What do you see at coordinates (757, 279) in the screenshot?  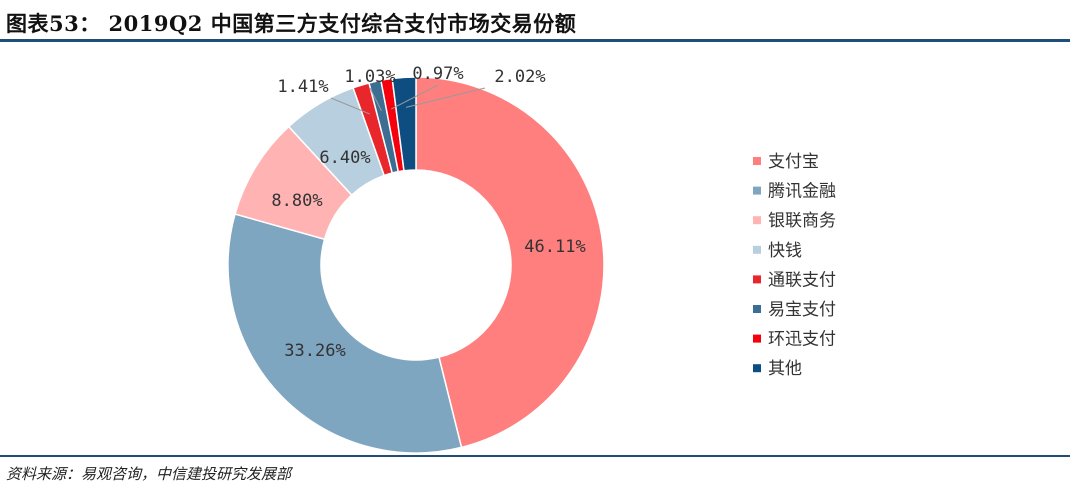 I see `legend-swatch-通联支付` at bounding box center [757, 279].